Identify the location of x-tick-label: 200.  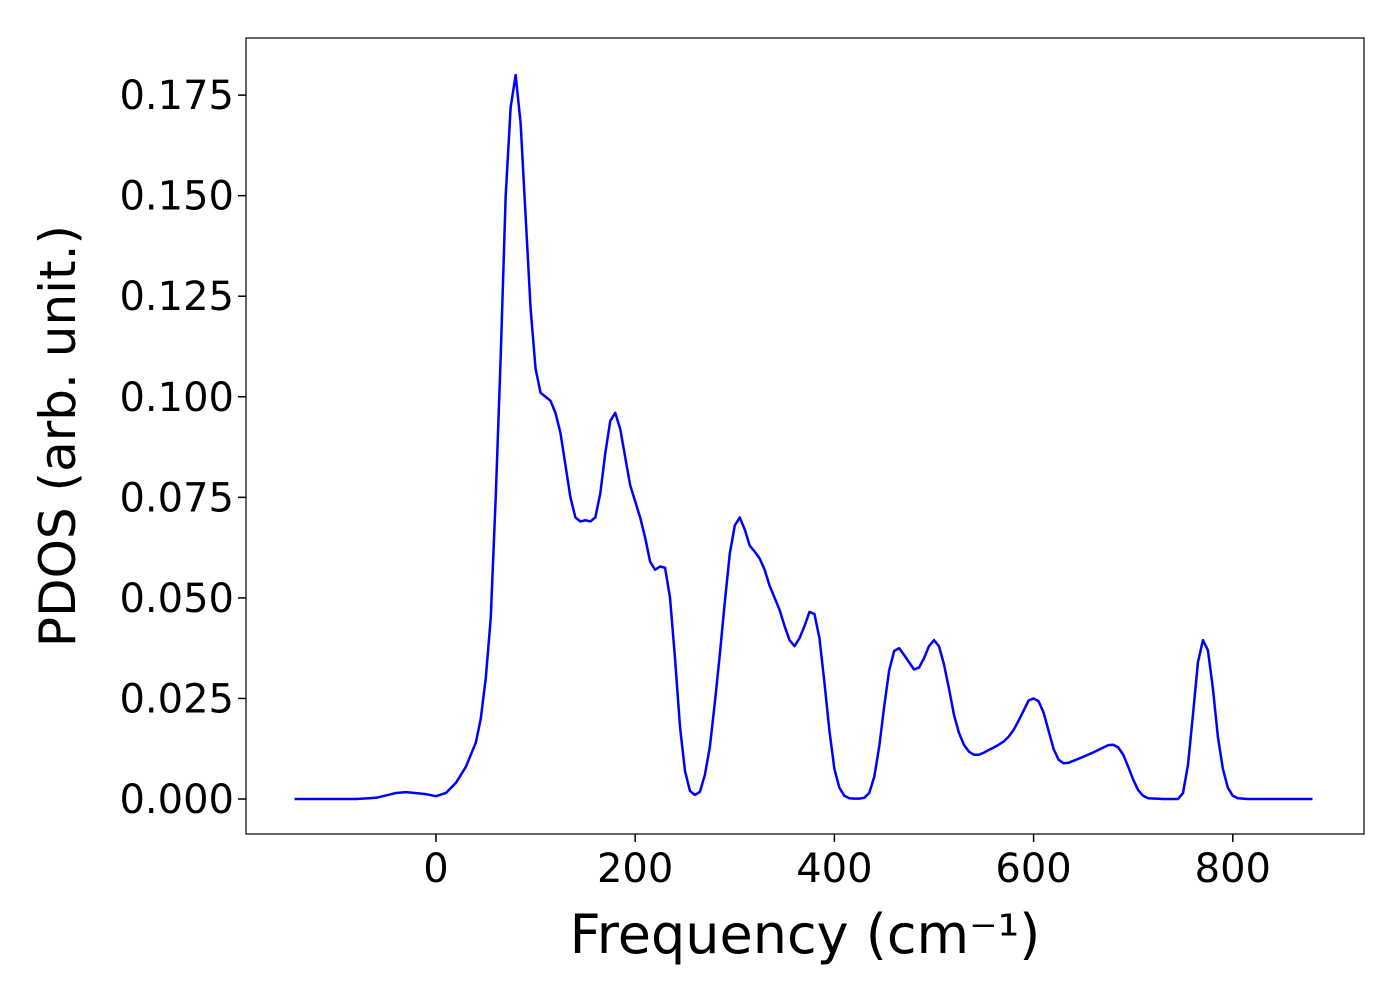
(635, 869).